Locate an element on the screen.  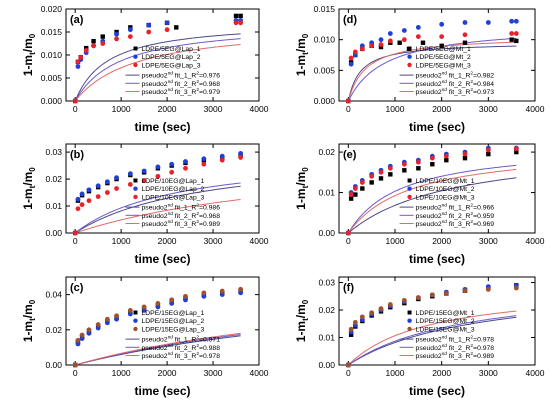
y-tick-label: 0.00 is located at coordinates (326, 365).